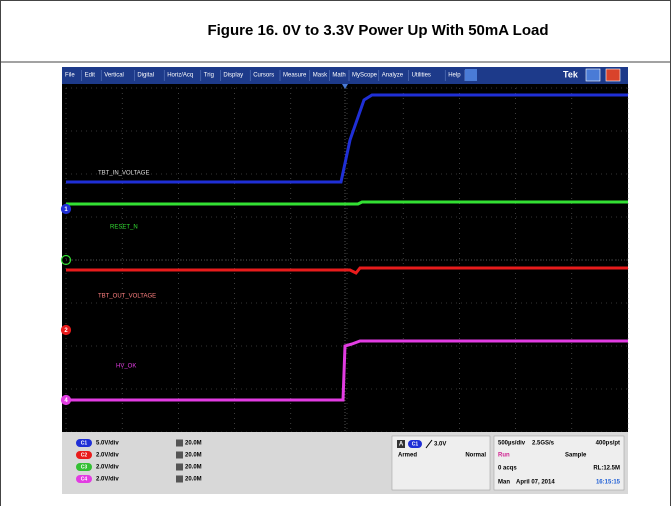 This screenshot has height=506, width=671. Describe the element at coordinates (608, 483) in the screenshot. I see `time: 16:15:15` at that location.